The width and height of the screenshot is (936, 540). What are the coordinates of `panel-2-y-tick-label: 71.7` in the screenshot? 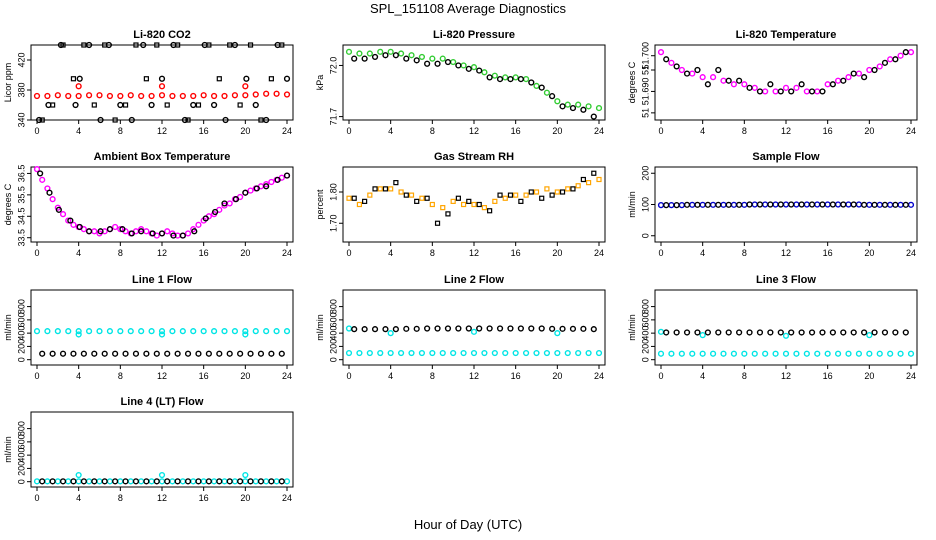 It's located at (333, 117).